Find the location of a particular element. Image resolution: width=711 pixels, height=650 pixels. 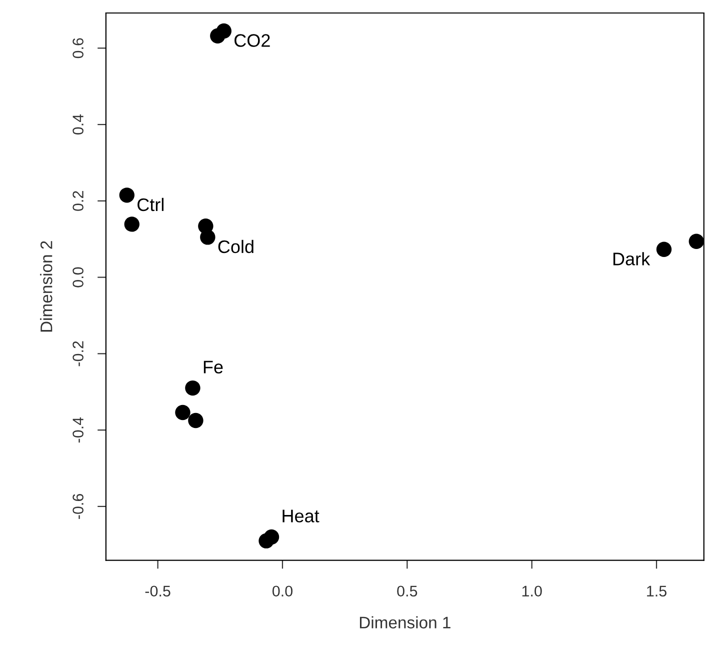

x-tick-label: 1.0 is located at coordinates (532, 591).